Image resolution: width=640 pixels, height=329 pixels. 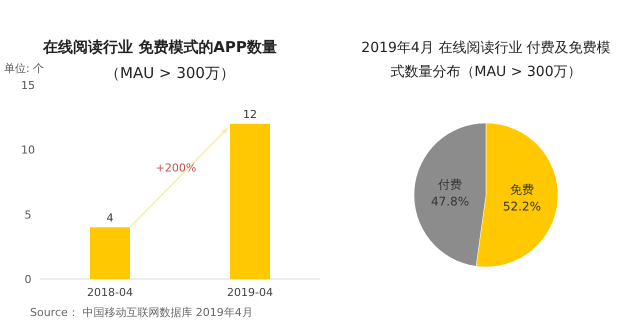 What do you see at coordinates (28, 215) in the screenshot?
I see `y-tick-label: 5` at bounding box center [28, 215].